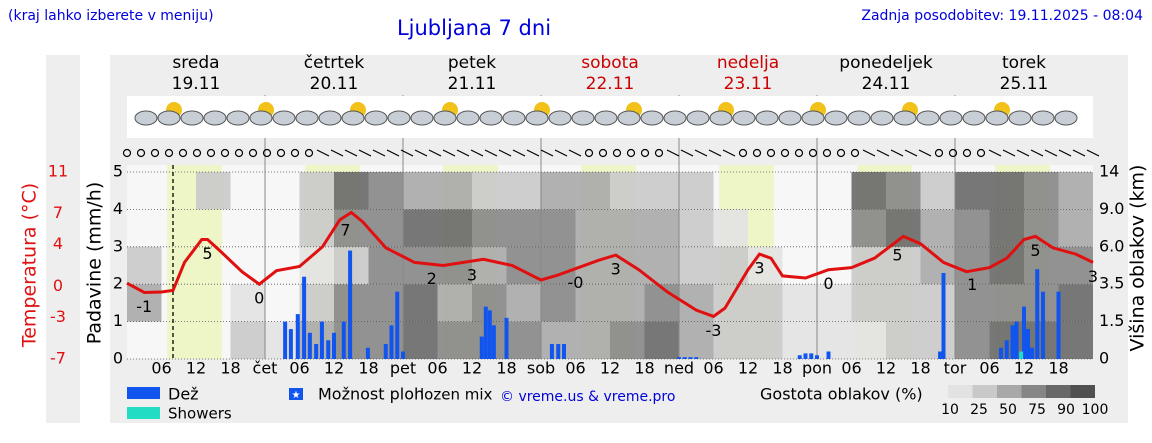  What do you see at coordinates (972, 284) in the screenshot?
I see `temp-extreme: 1` at bounding box center [972, 284].